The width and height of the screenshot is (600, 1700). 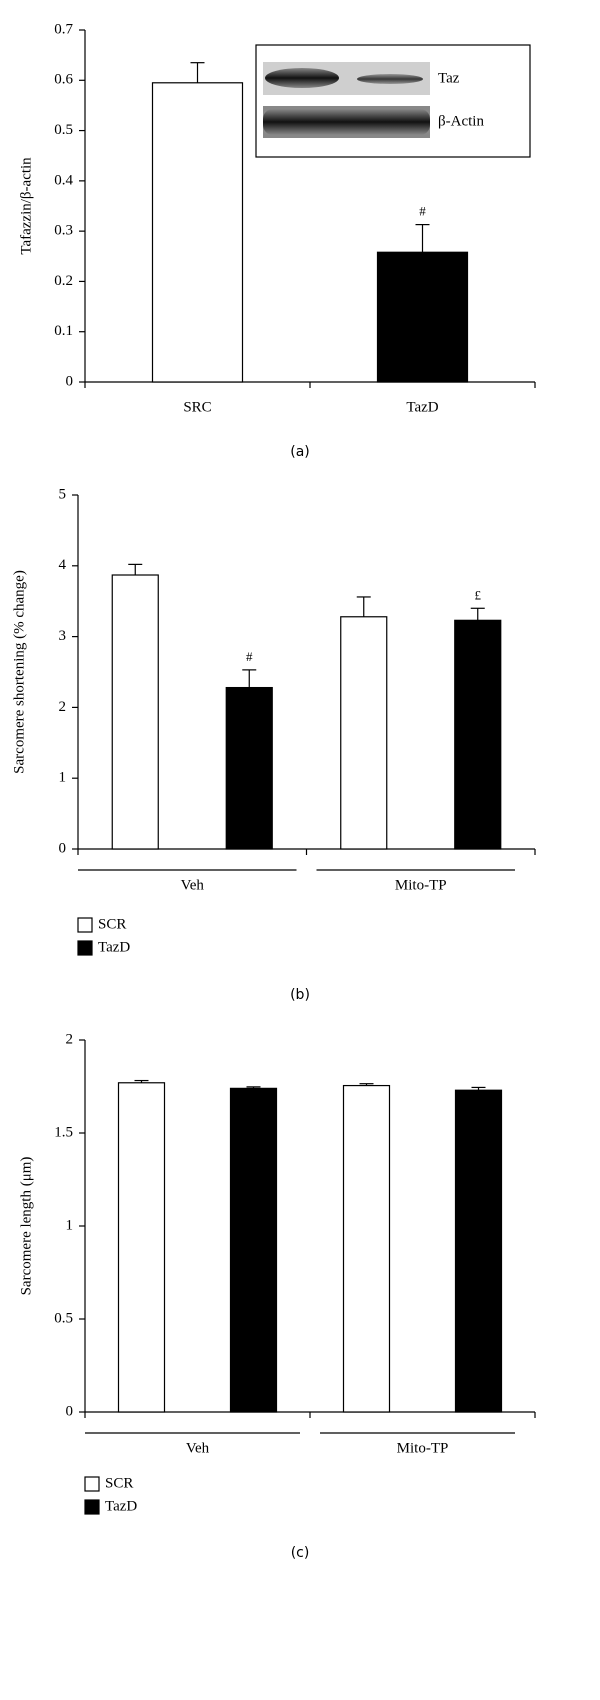 What do you see at coordinates (63, 80) in the screenshot?
I see `y-tick-label: 0.6` at bounding box center [63, 80].